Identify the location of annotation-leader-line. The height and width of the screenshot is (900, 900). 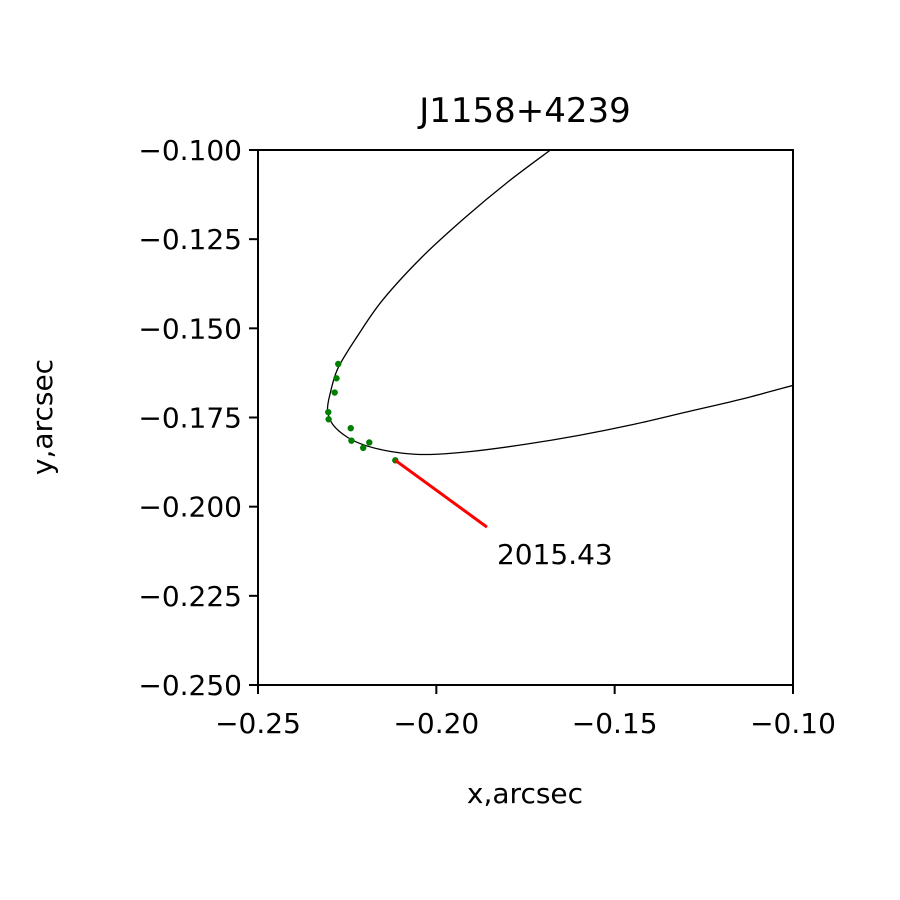
(441, 494).